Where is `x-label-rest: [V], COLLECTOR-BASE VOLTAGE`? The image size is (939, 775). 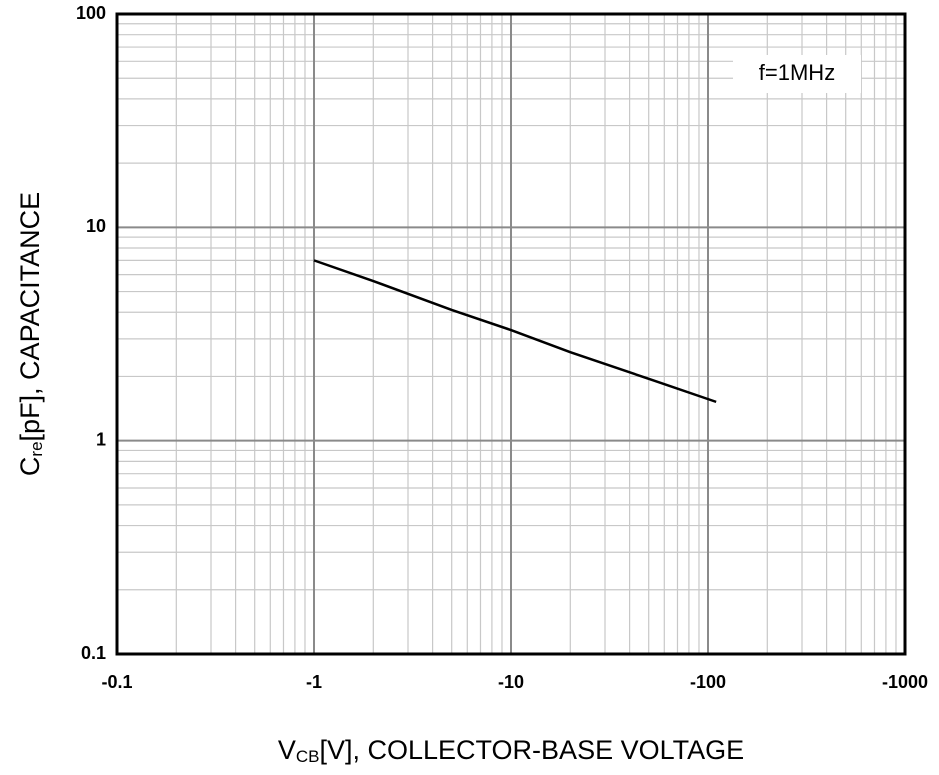
x-label-rest: [V], COLLECTOR-BASE VOLTAGE is located at coordinates (532, 750).